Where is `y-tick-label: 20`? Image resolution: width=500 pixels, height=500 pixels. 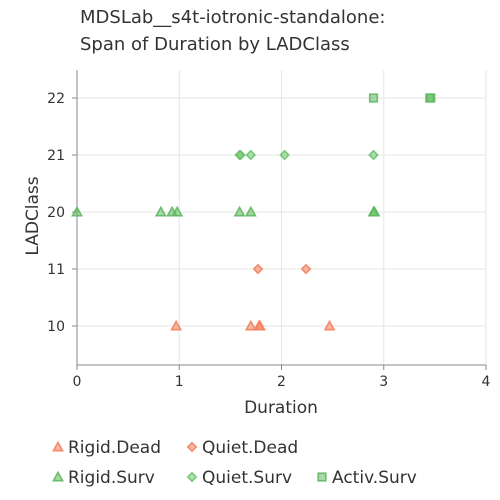
y-tick-label: 20 is located at coordinates (56, 213).